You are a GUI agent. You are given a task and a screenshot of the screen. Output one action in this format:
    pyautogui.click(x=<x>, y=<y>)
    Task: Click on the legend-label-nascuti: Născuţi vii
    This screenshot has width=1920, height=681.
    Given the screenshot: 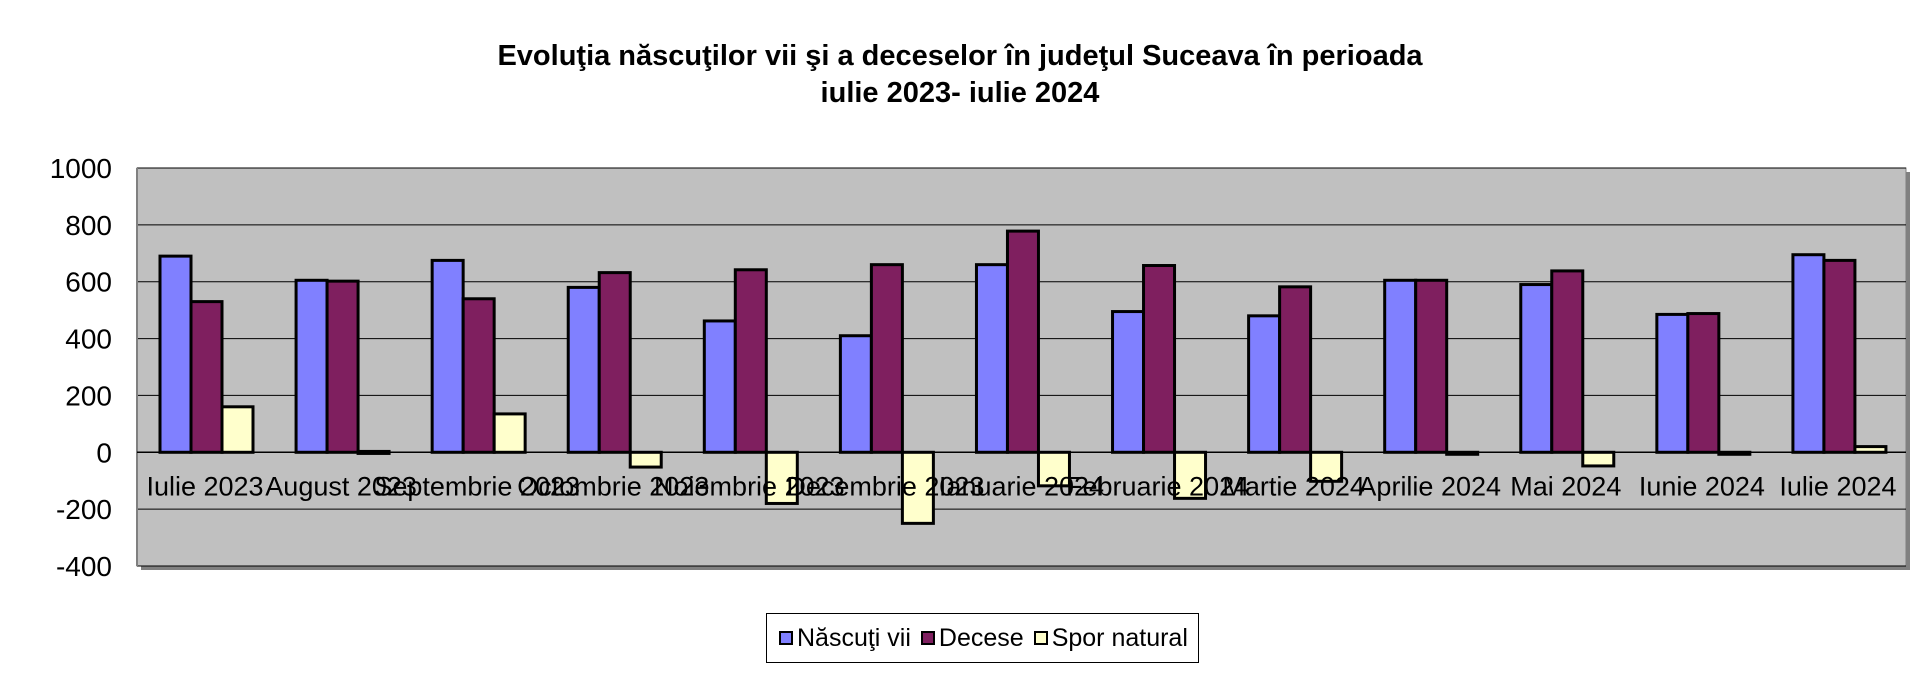 What is the action you would take?
    pyautogui.click(x=854, y=637)
    